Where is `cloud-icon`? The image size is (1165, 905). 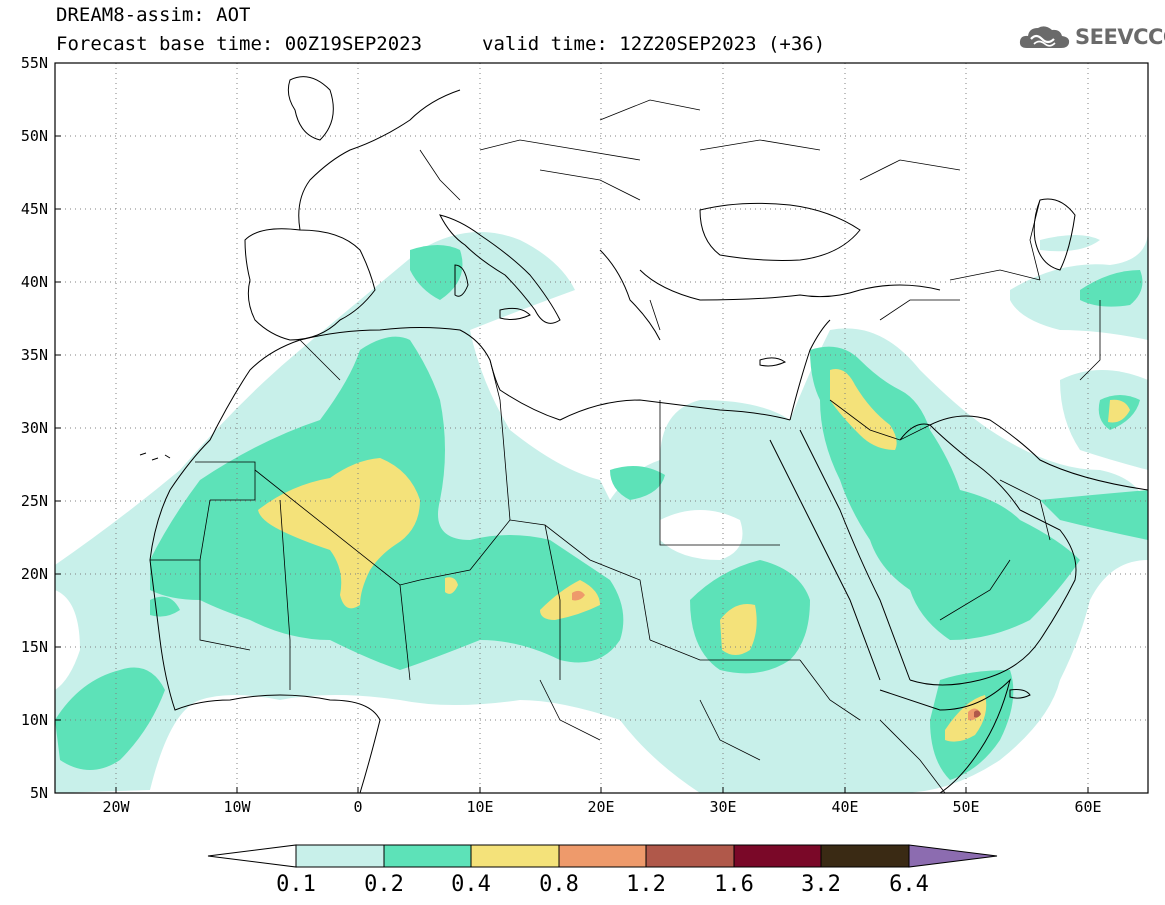 cloud-icon is located at coordinates (1044, 37).